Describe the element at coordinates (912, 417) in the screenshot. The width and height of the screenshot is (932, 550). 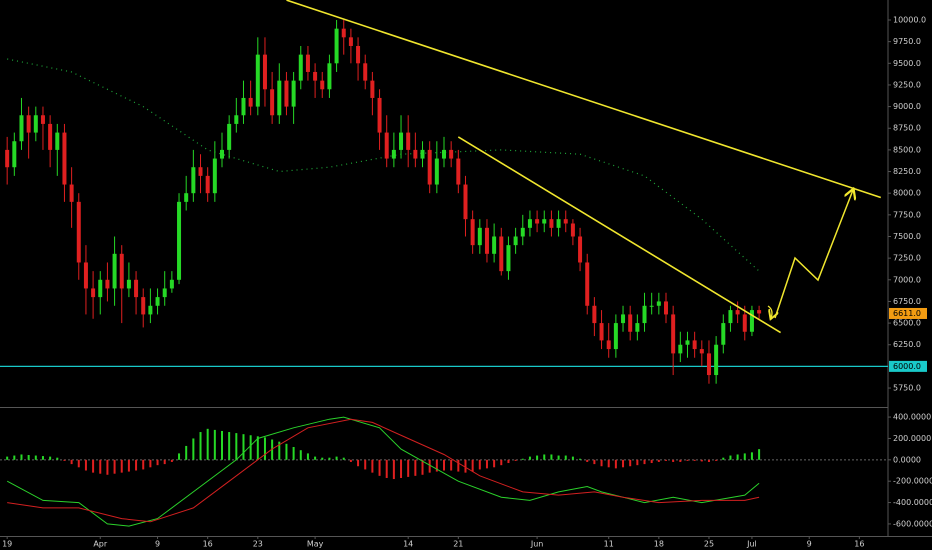
I see `y-tick-label: 400.0000` at that location.